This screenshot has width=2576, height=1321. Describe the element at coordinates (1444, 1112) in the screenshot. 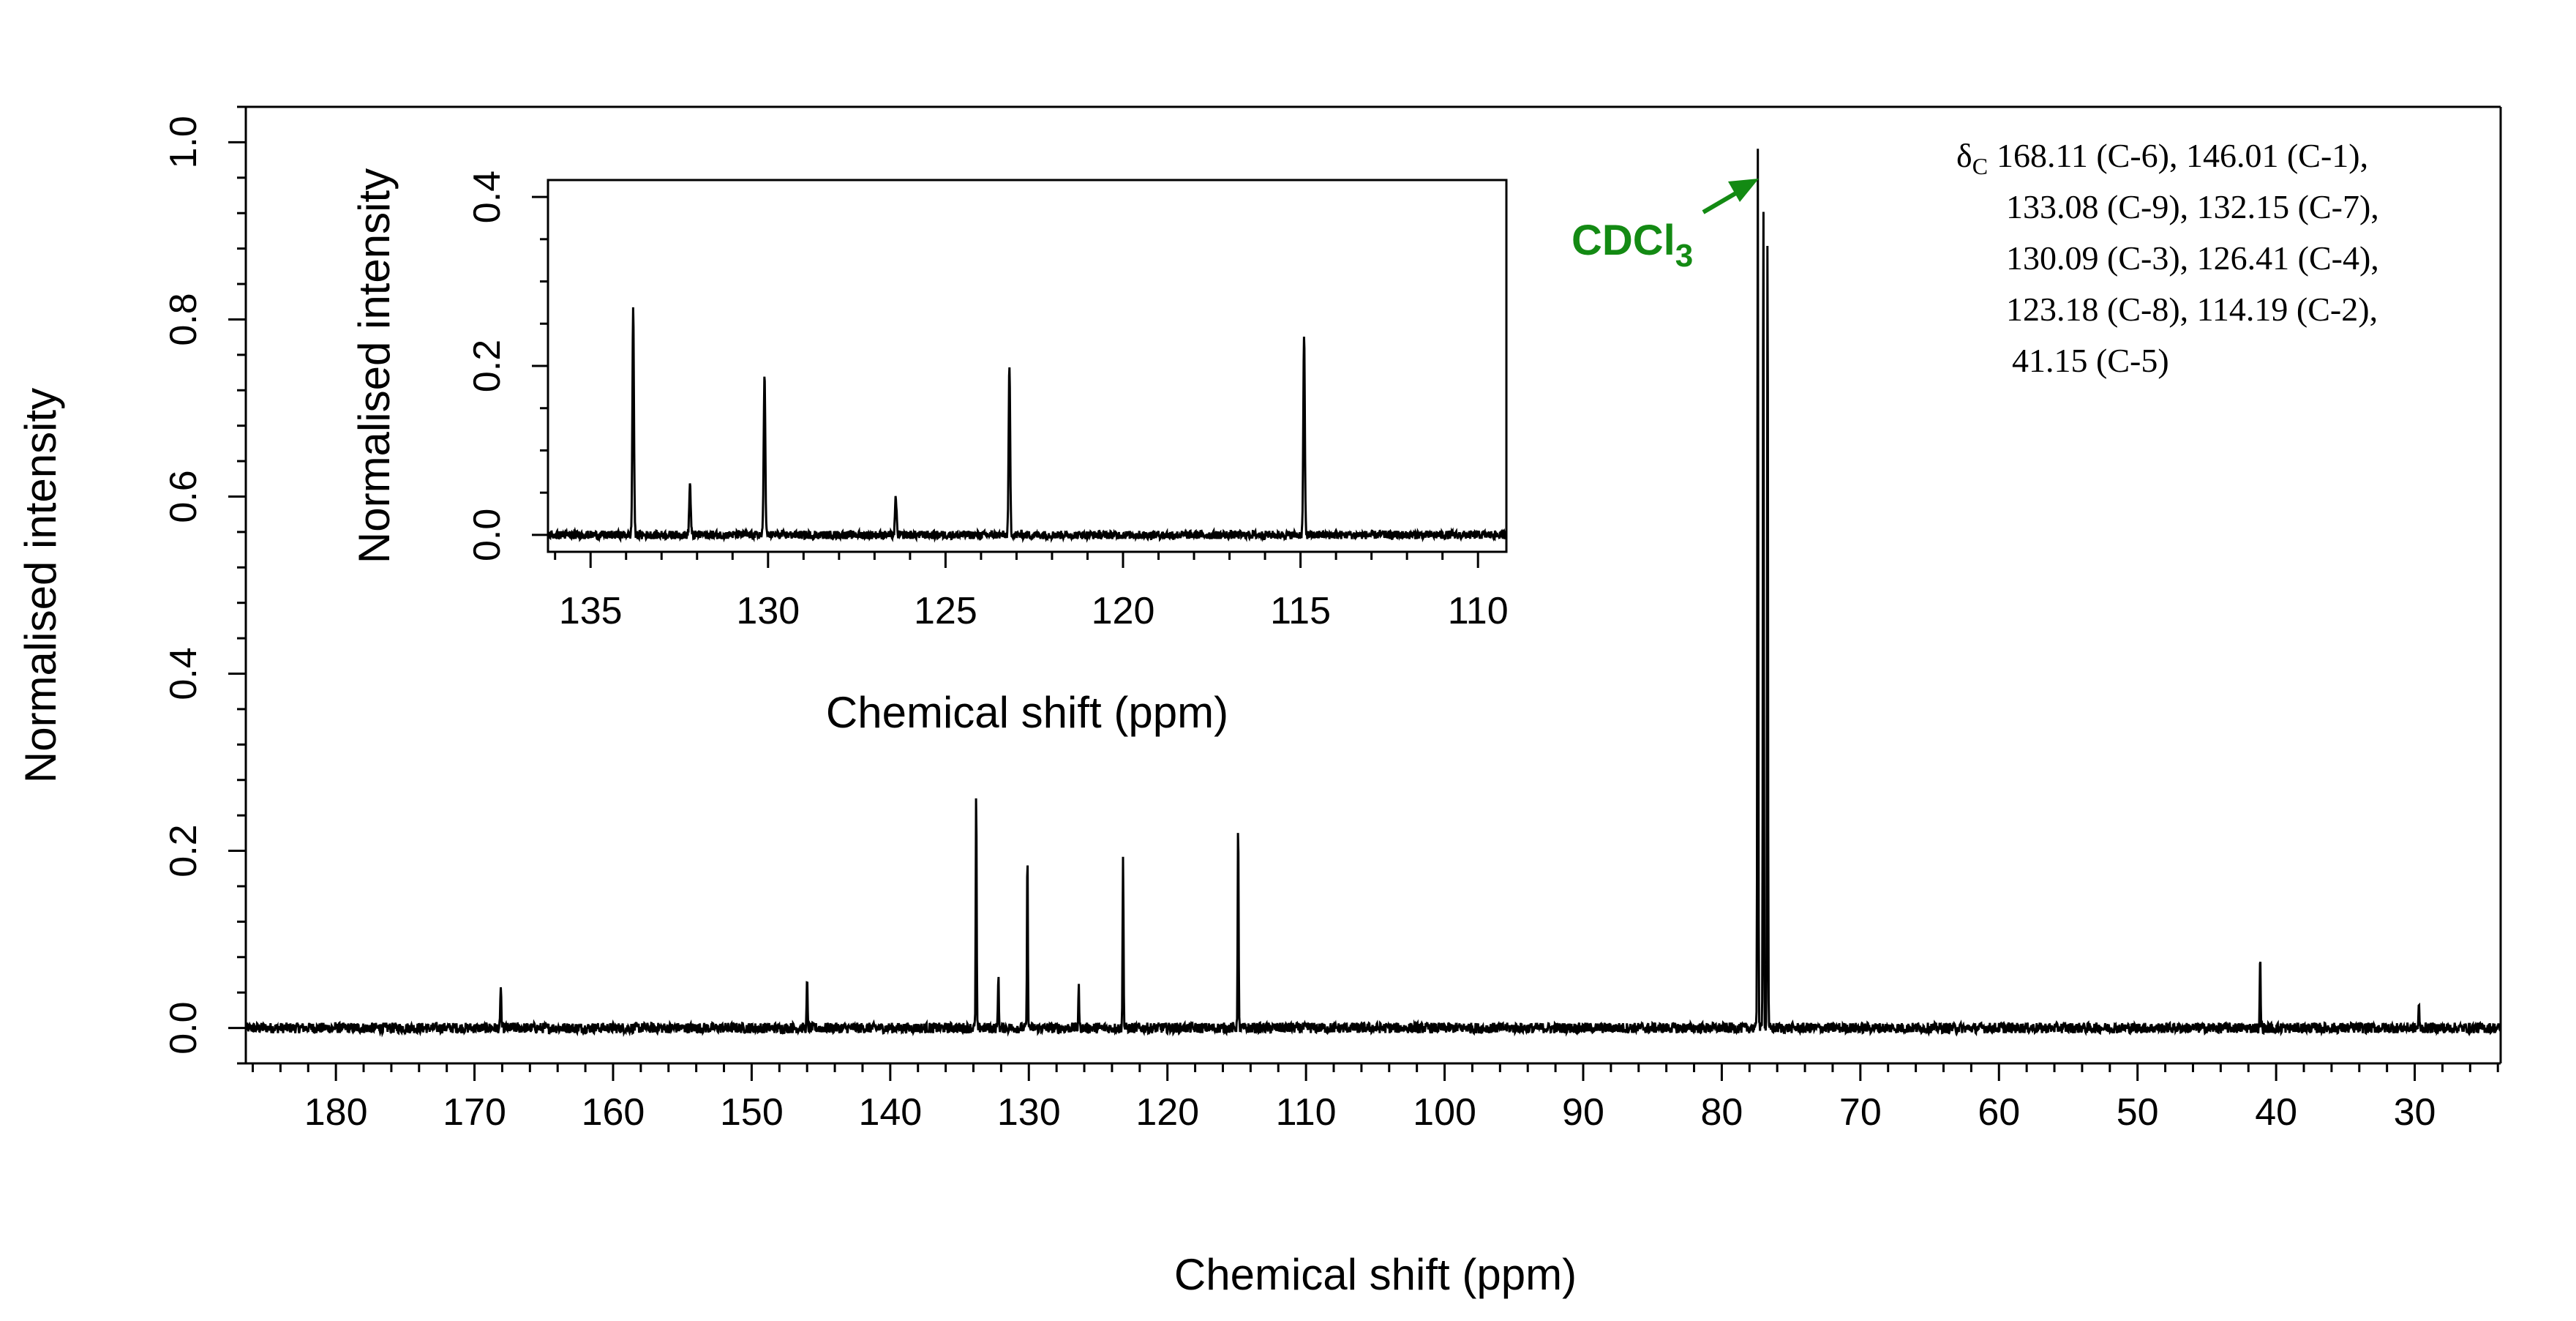

I see `main-x-tick-label: 100` at that location.